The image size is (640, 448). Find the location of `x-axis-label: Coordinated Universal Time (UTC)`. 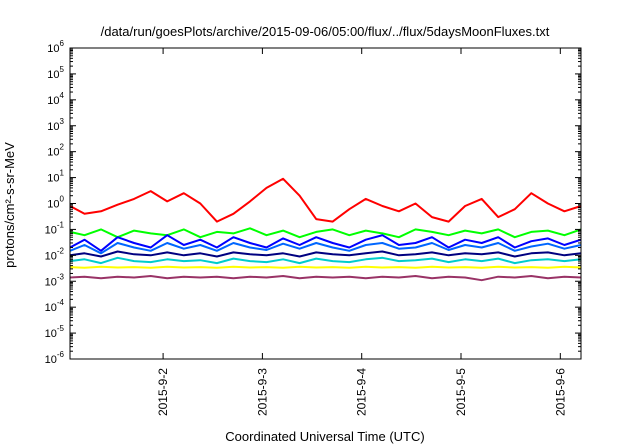

x-axis-label: Coordinated Universal Time (UTC) is located at coordinates (324, 436).